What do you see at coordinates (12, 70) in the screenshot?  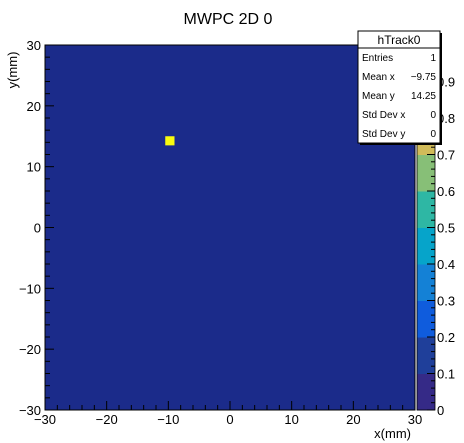 I see `y-axis-label: y(mm)` at bounding box center [12, 70].